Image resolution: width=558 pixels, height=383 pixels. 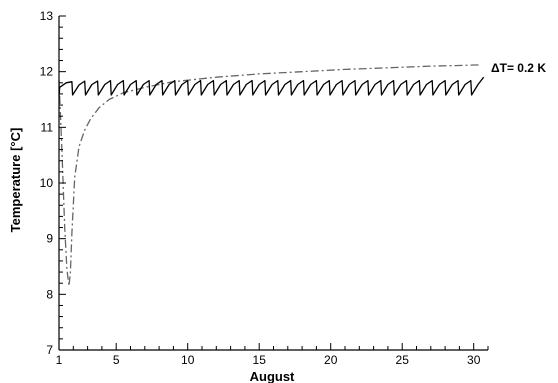 I want to click on y-tick-label: 10, so click(x=47, y=183).